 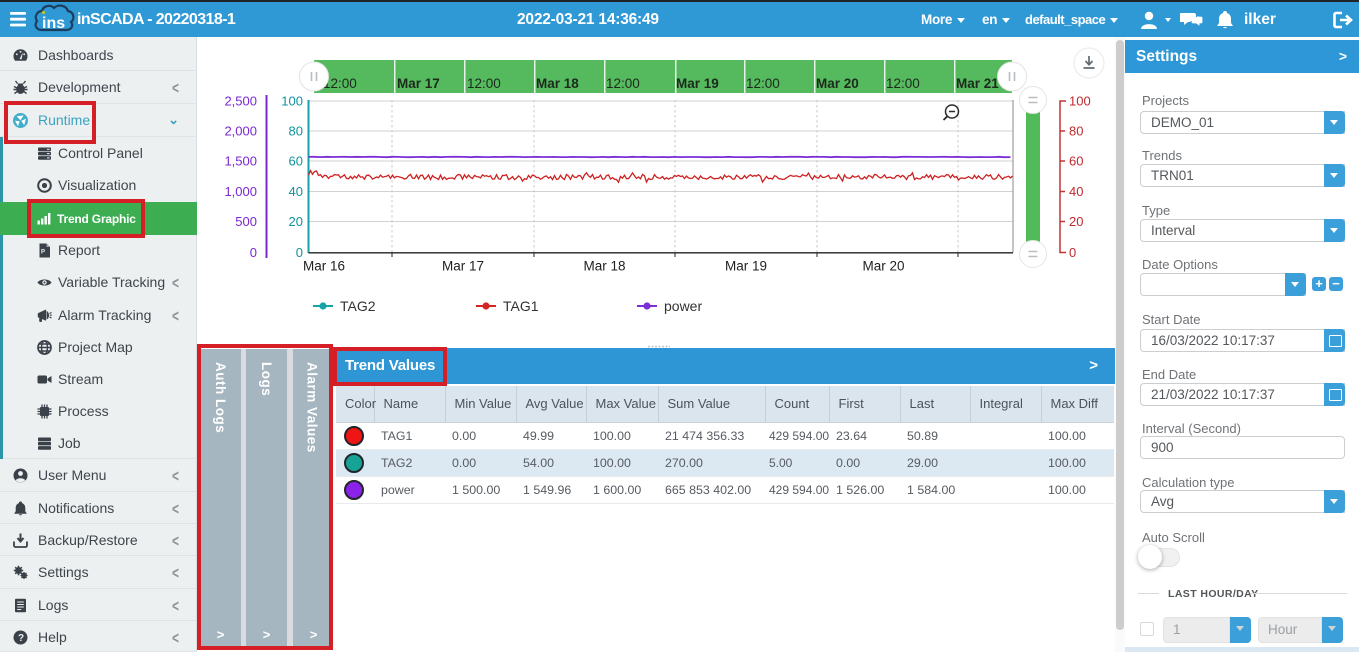 I want to click on svg-text: power, so click(x=683, y=306).